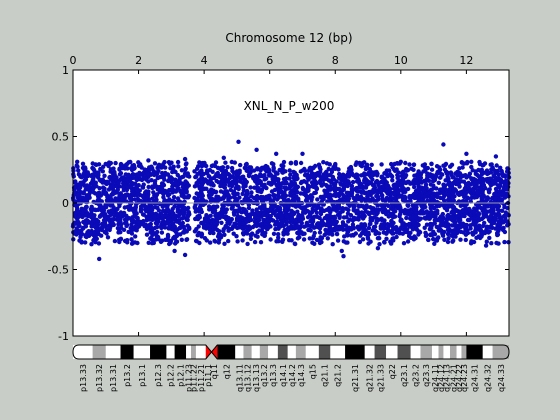 This screenshot has height=420, width=560. What do you see at coordinates (264, 375) in the screenshot?
I see `band-label: q13.2` at bounding box center [264, 375].